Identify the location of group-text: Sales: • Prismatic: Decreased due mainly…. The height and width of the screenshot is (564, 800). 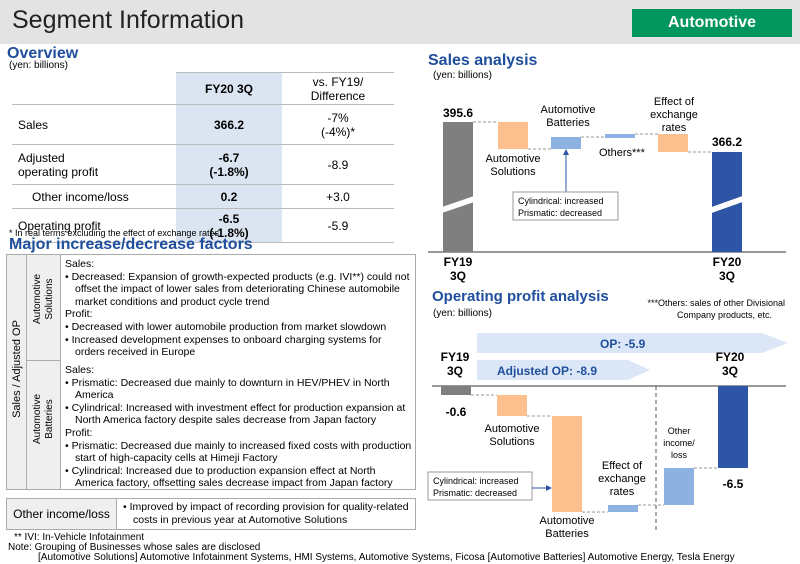
(239, 427).